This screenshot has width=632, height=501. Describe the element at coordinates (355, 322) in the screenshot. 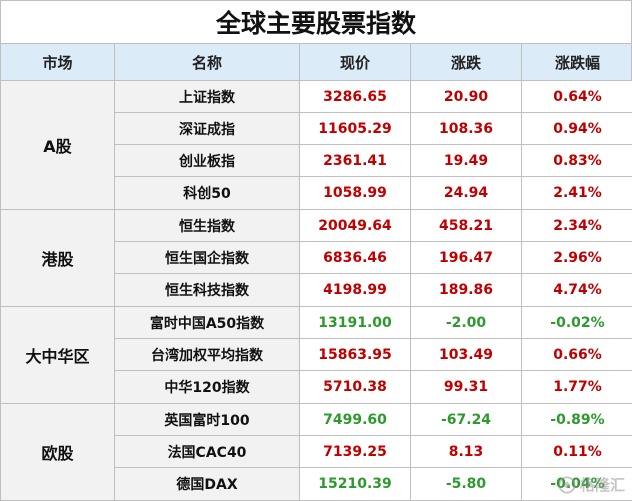

I see `price-cell: 13191.00` at that location.